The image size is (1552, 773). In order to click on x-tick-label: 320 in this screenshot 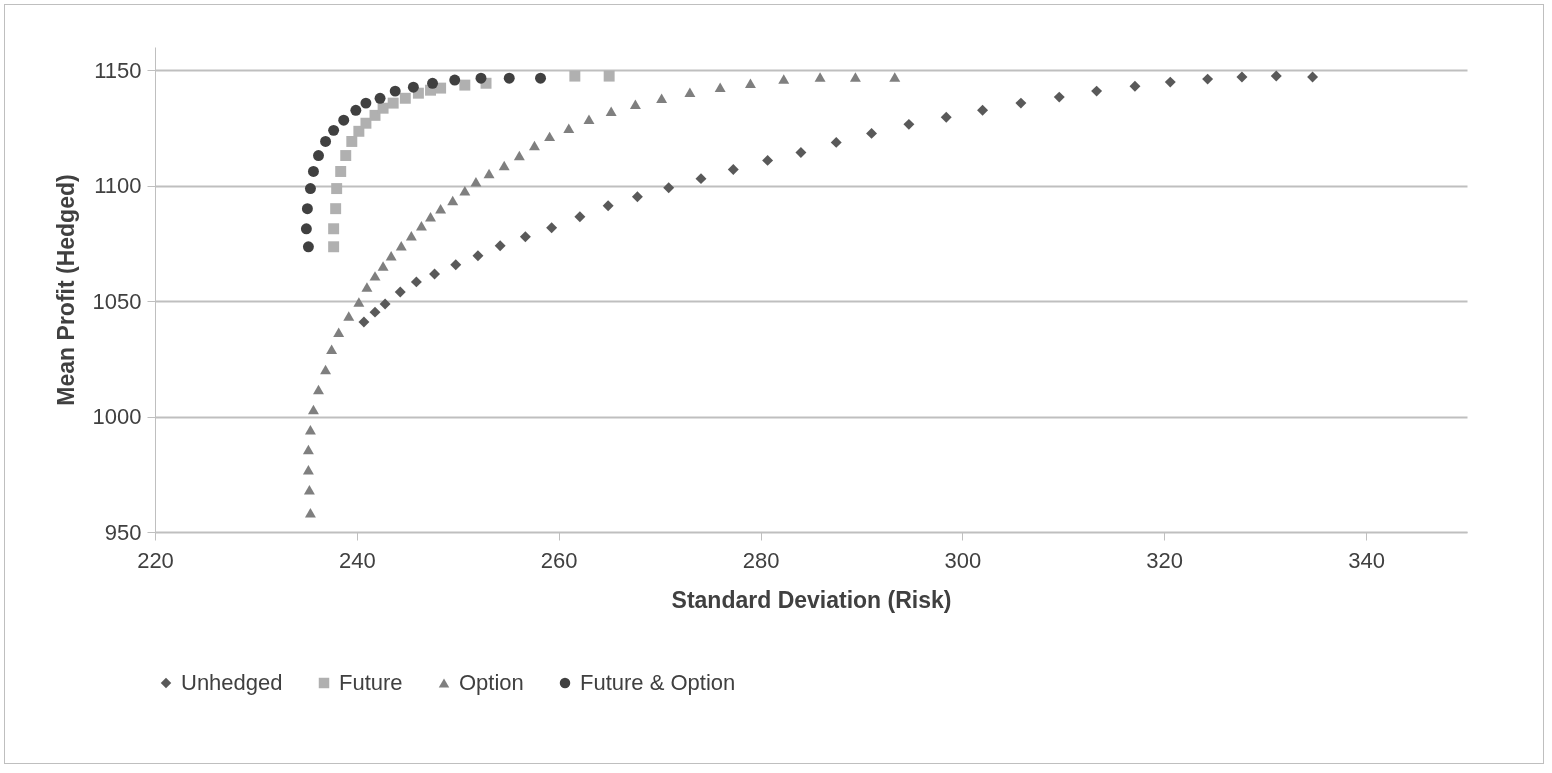, I will do `click(1165, 560)`.